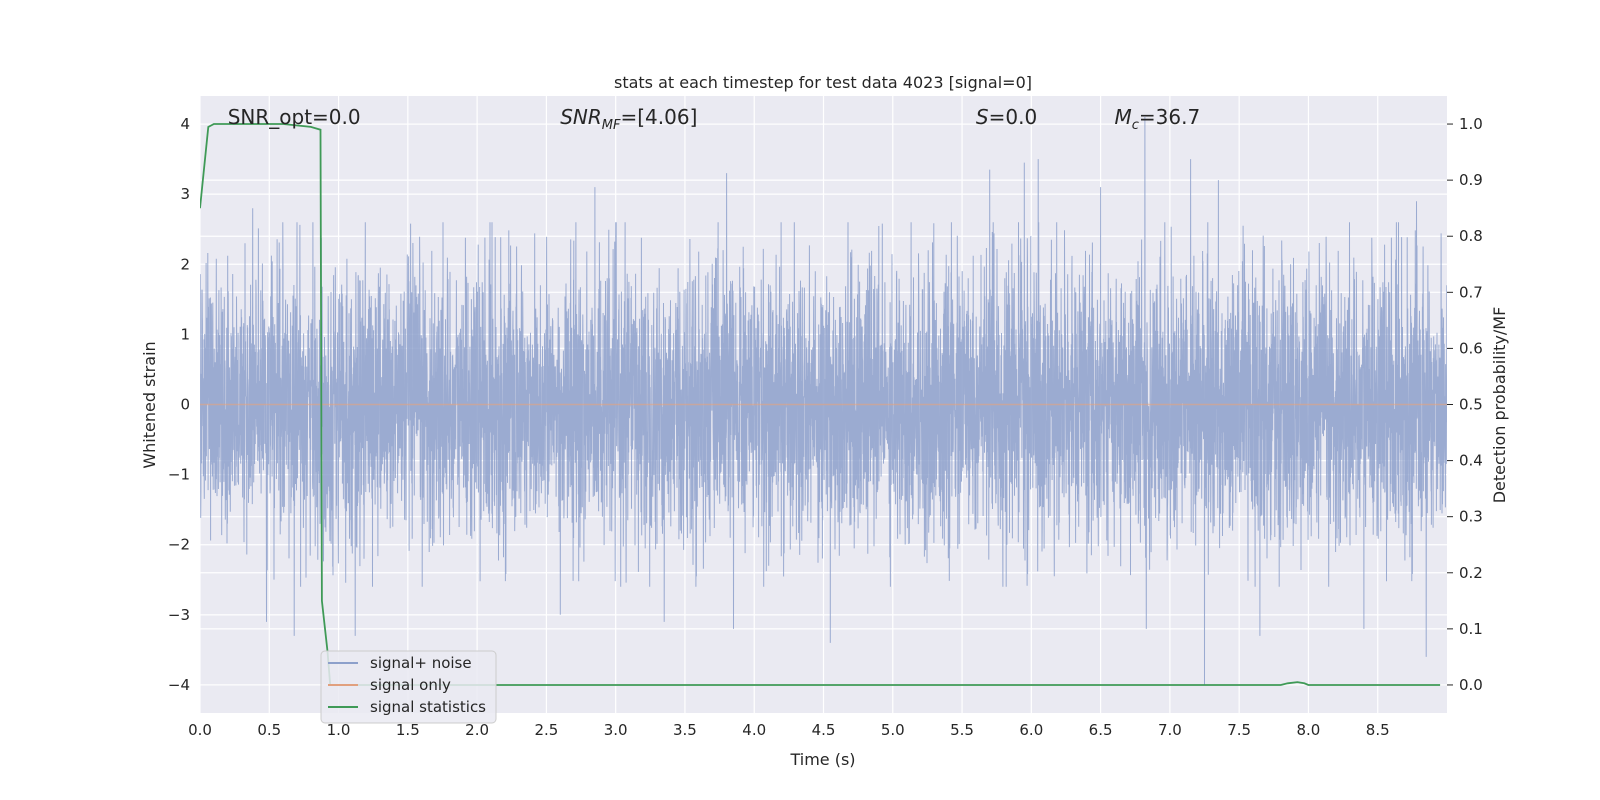  I want to click on x-tick-label: 0.0, so click(200, 730).